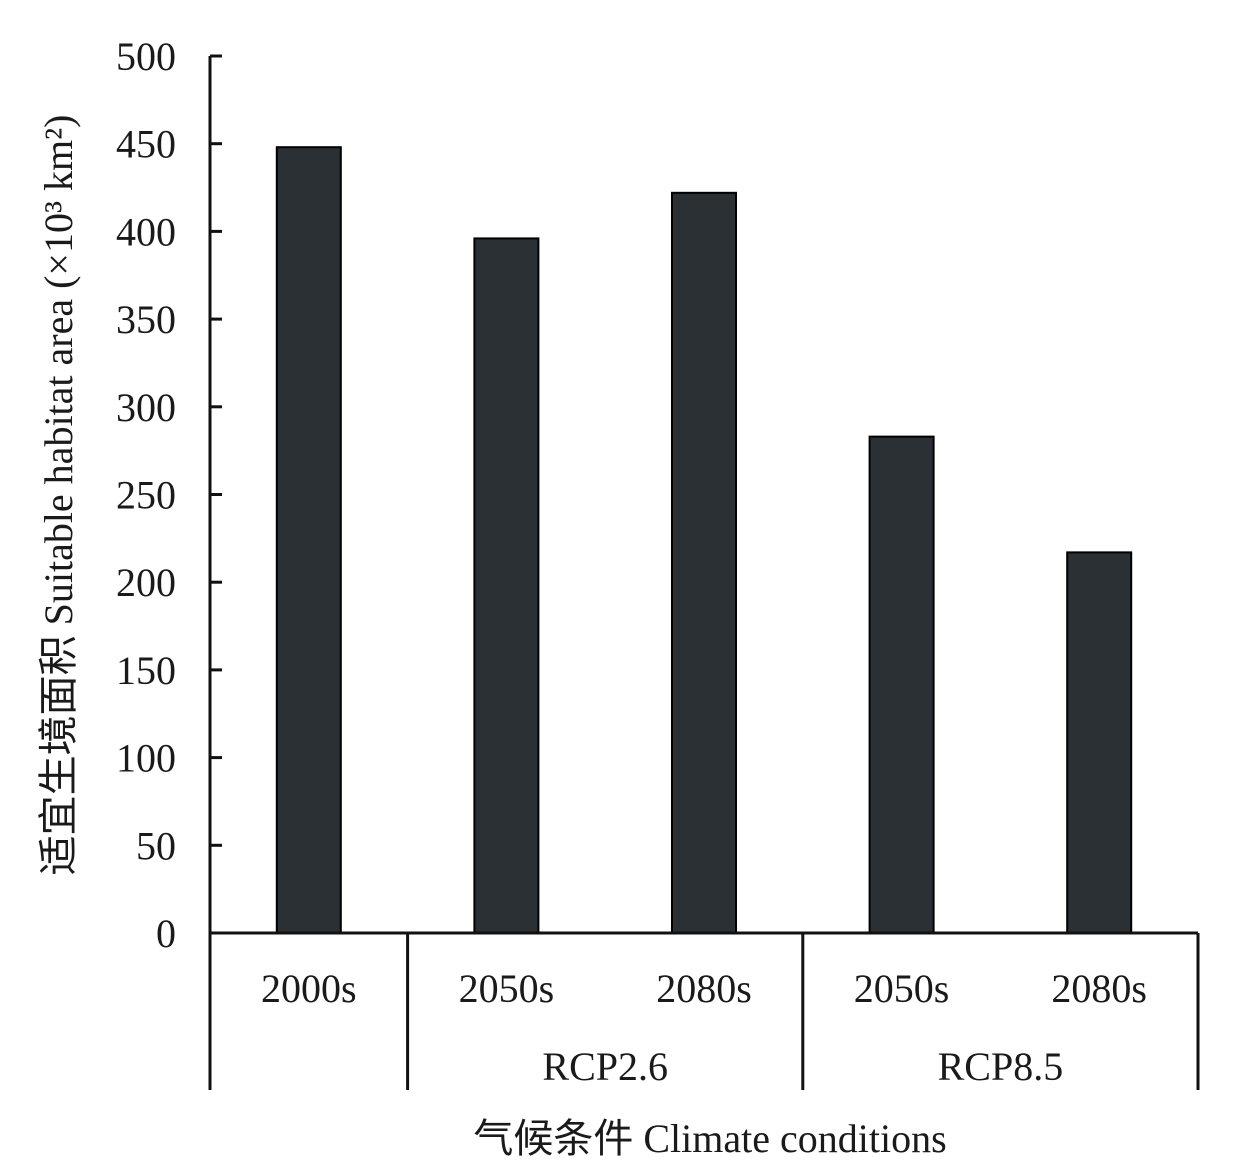  Describe the element at coordinates (166, 933) in the screenshot. I see `y-tick-label: 0` at that location.